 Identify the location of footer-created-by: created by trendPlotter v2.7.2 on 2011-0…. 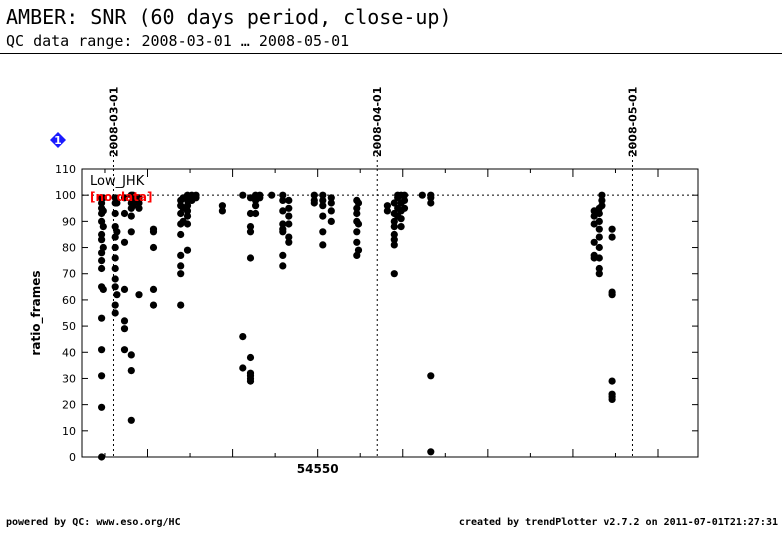
(618, 522).